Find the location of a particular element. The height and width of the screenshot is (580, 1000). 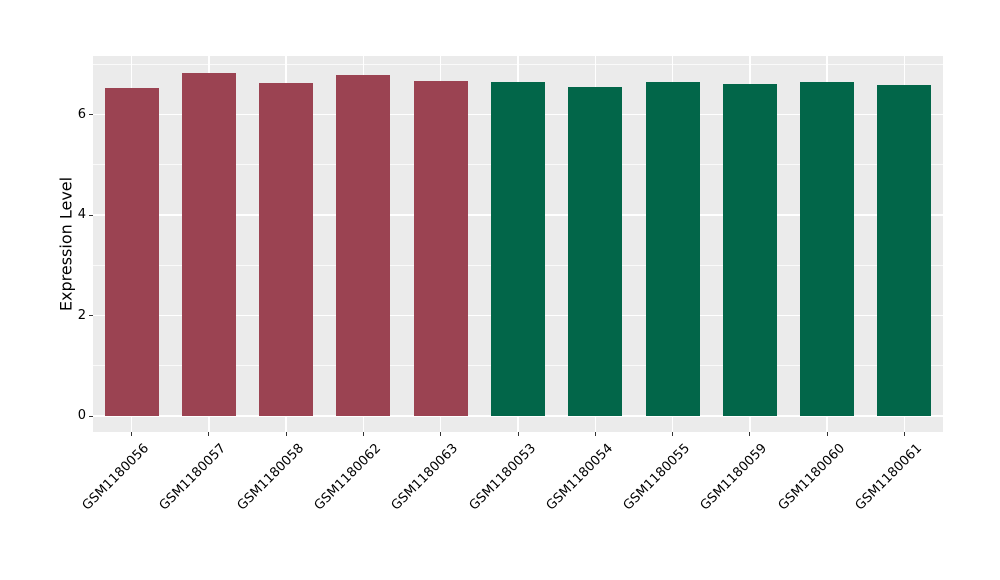

bar-GSM1180053 is located at coordinates (518, 248).